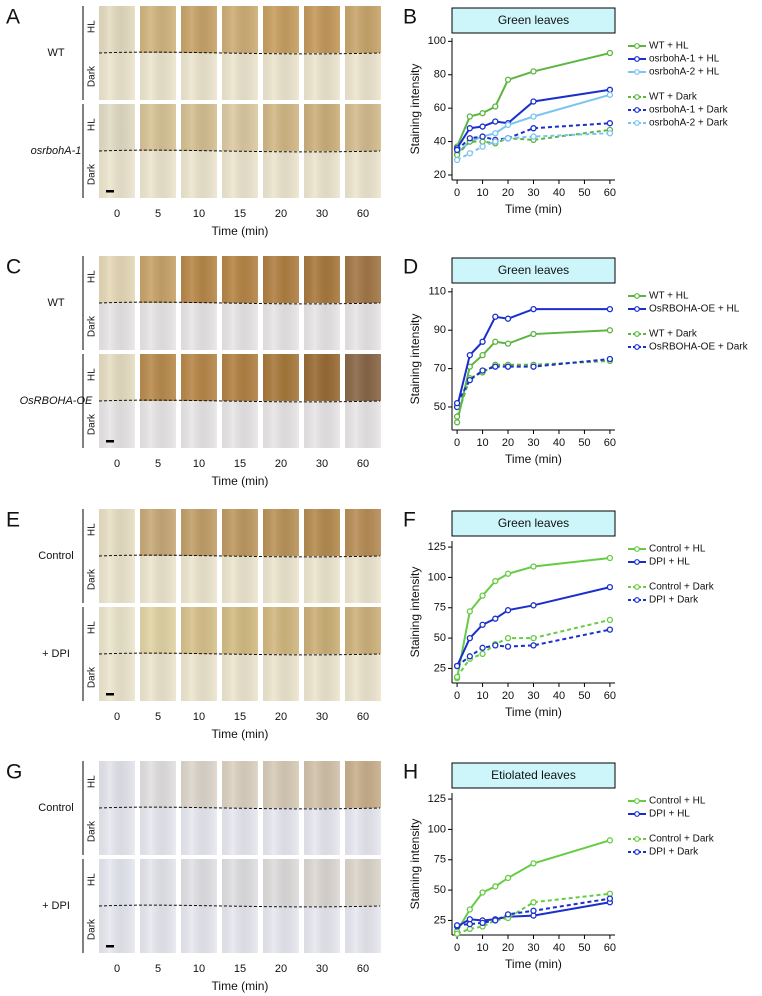  Describe the element at coordinates (508, 443) in the screenshot. I see `x-tick-label: 20` at that location.